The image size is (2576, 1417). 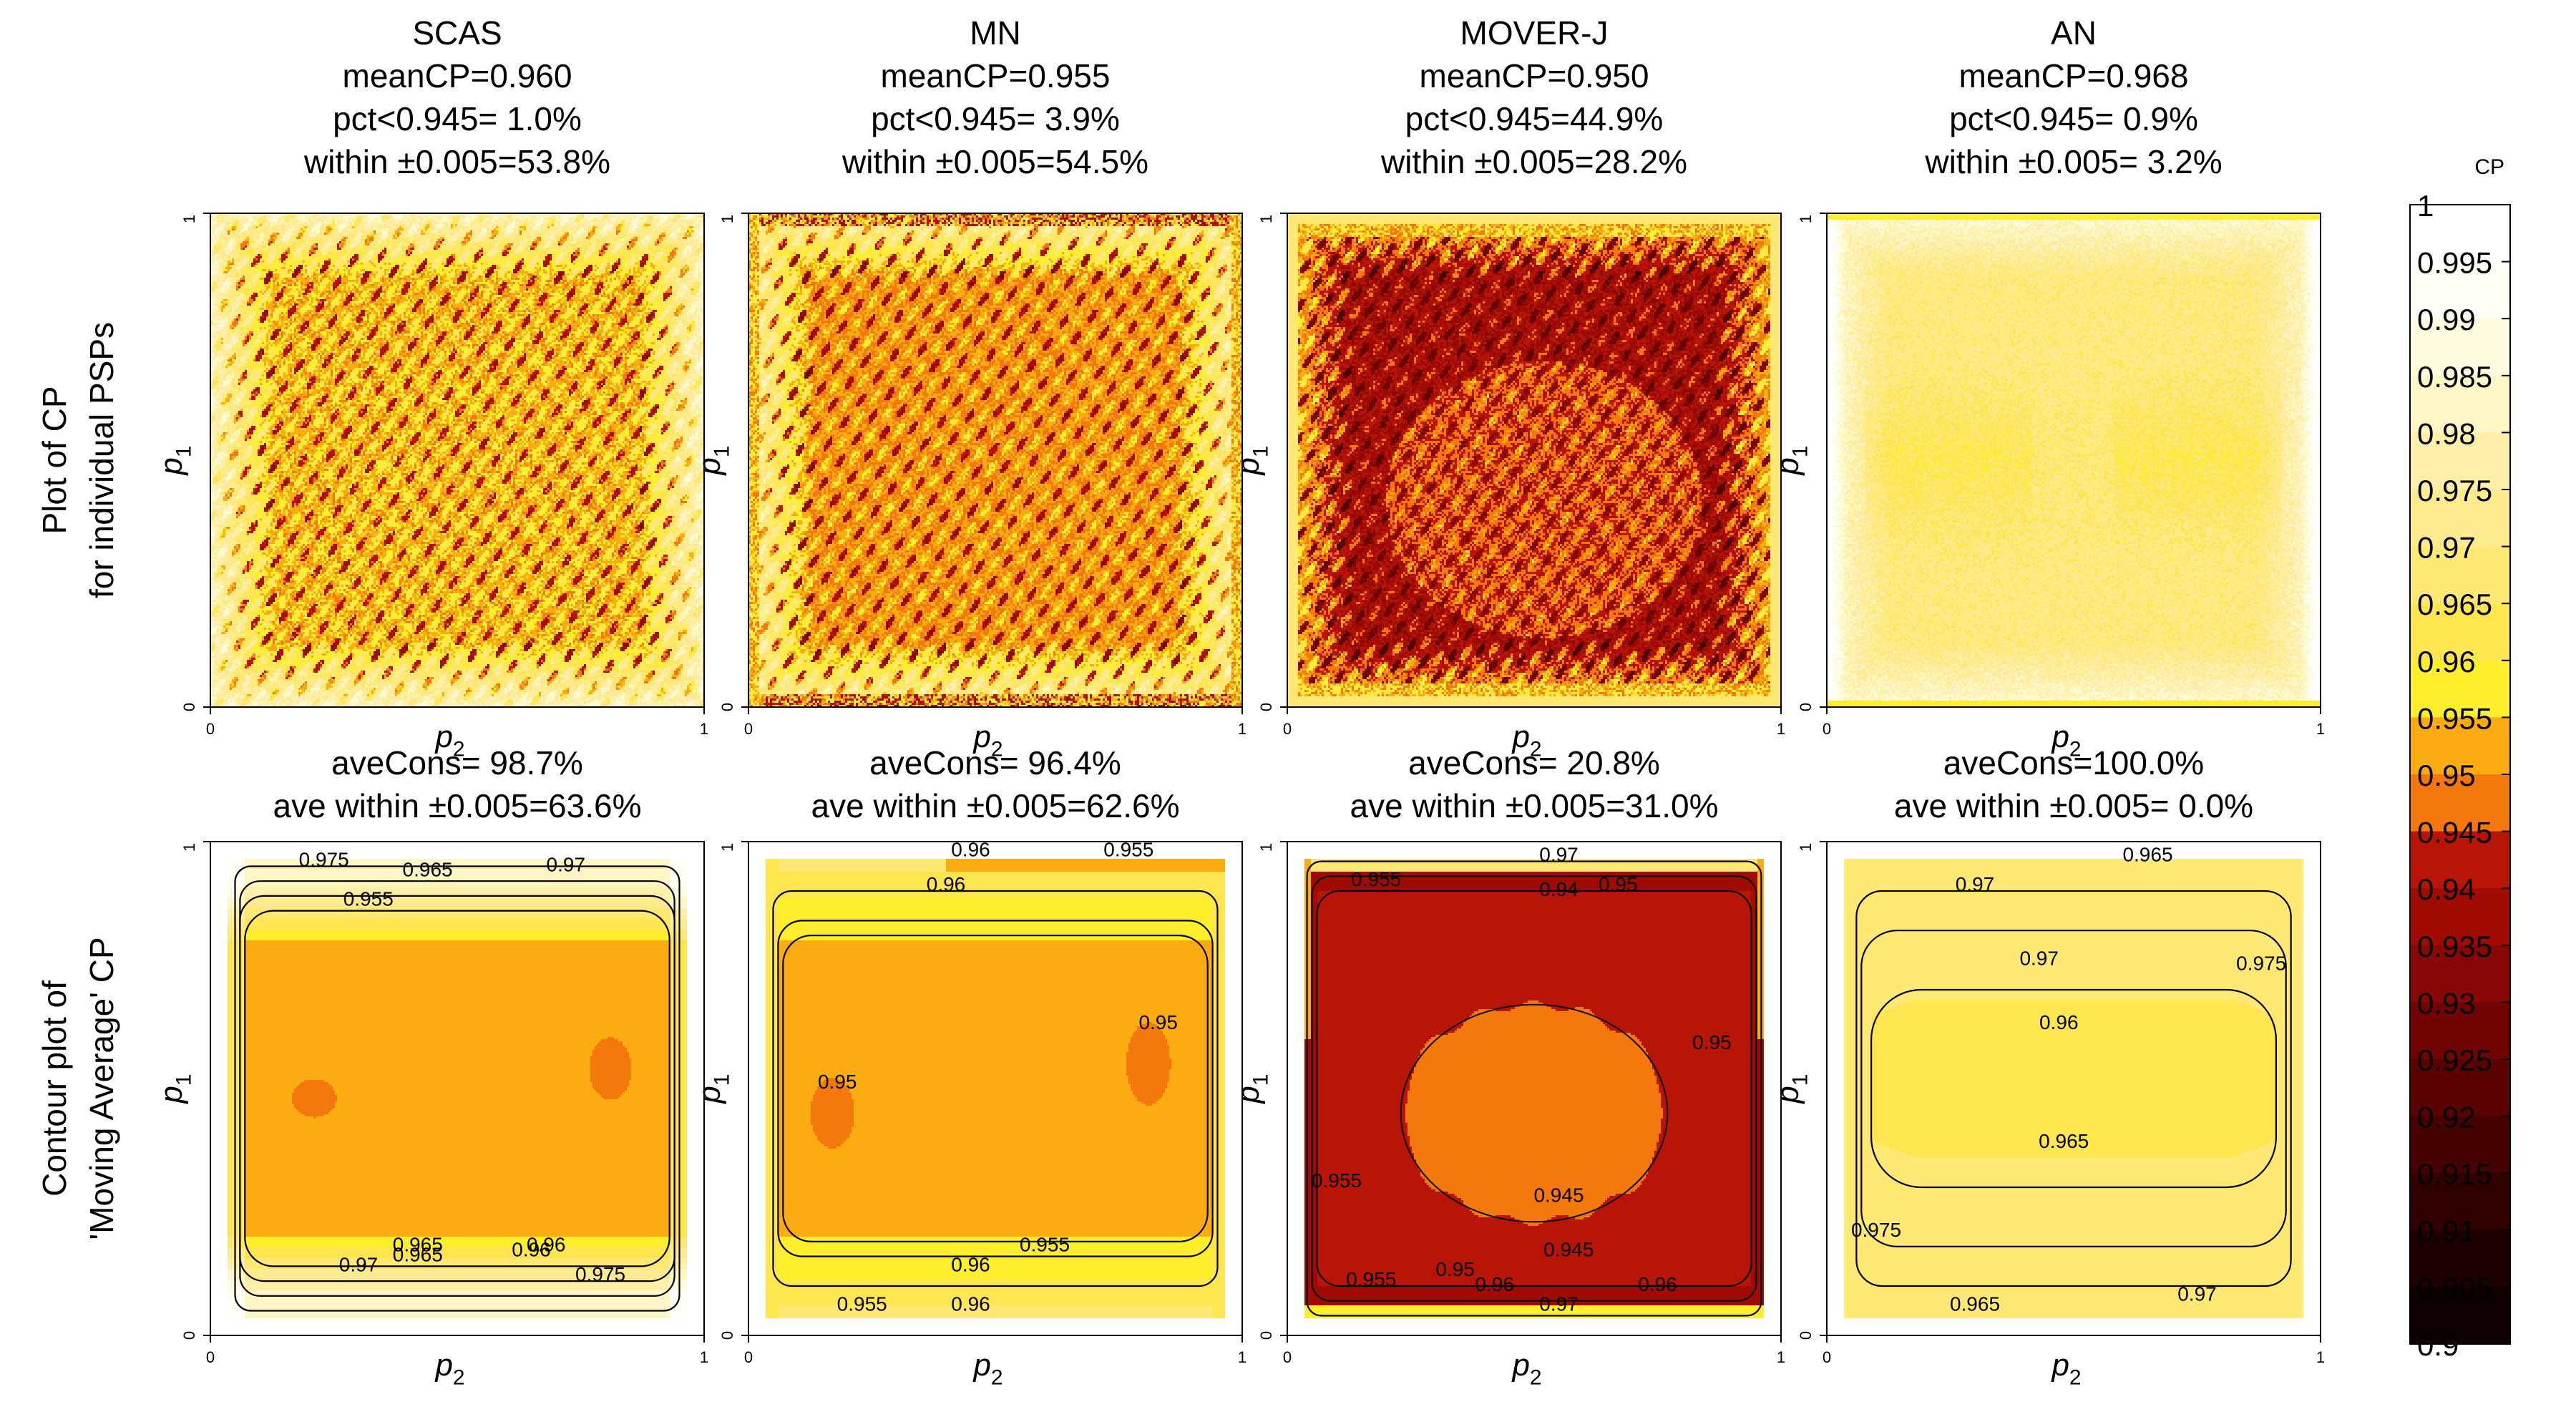 What do you see at coordinates (1534, 460) in the screenshot?
I see `cp-heatmap-mover-j` at bounding box center [1534, 460].